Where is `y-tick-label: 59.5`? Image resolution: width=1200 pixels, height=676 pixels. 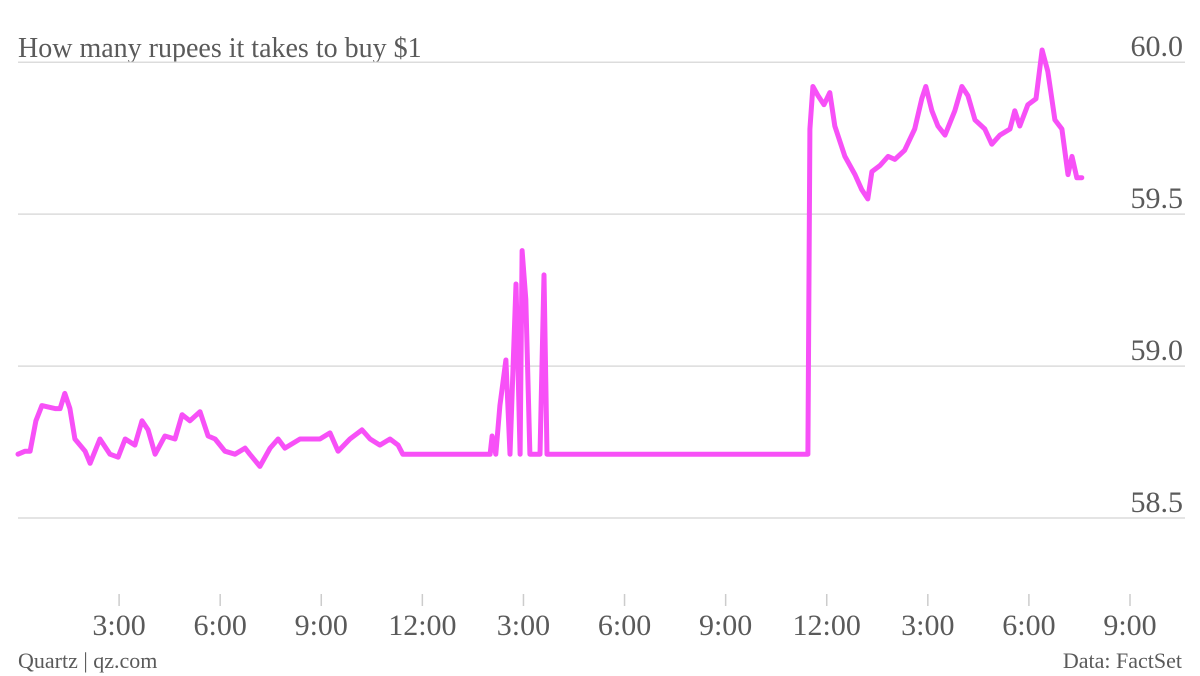 y-tick-label: 59.5 is located at coordinates (1157, 198).